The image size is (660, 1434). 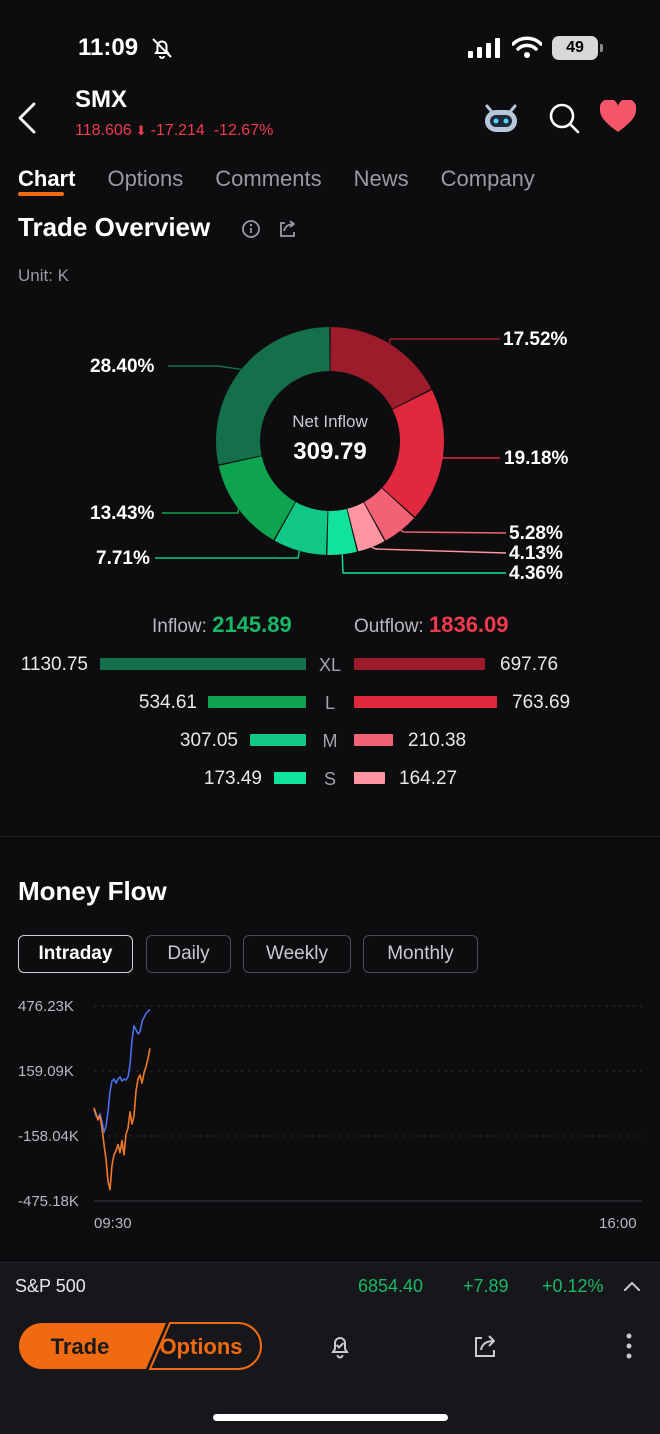 I want to click on price-quote: 118.606 ⬇ -17.214 -12.67%, so click(x=174, y=131).